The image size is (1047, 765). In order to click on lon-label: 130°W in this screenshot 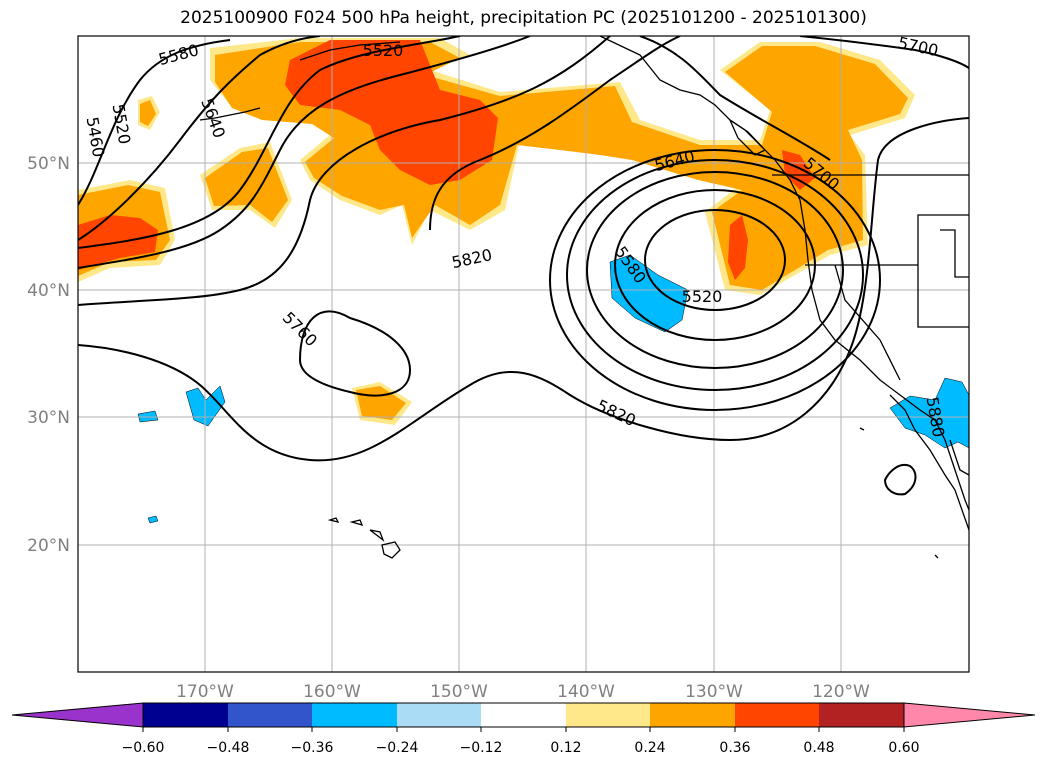, I will do `click(714, 692)`.